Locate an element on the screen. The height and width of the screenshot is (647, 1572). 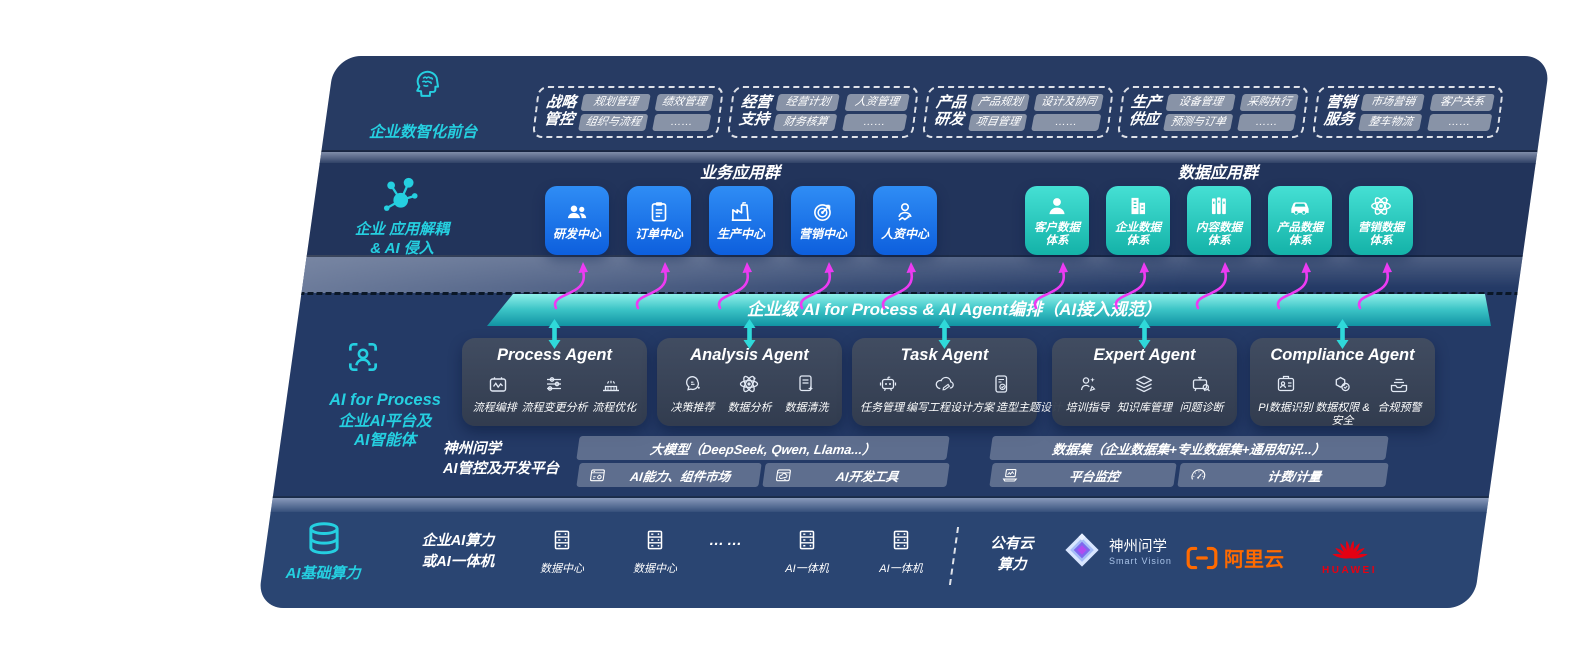
module-chip: 财务核算 is located at coordinates (805, 122).